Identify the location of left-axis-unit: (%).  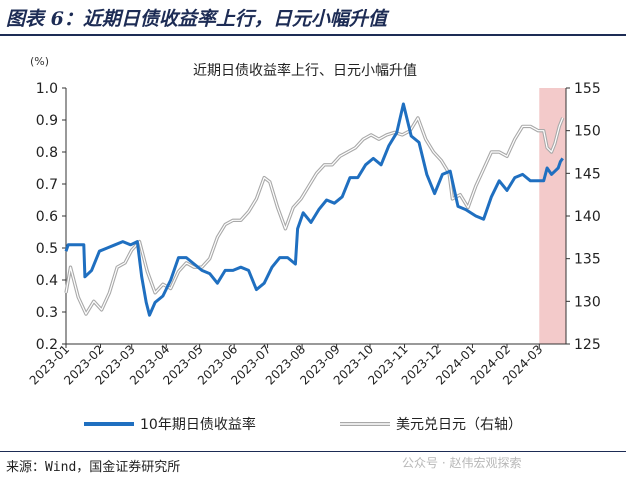
(39, 61).